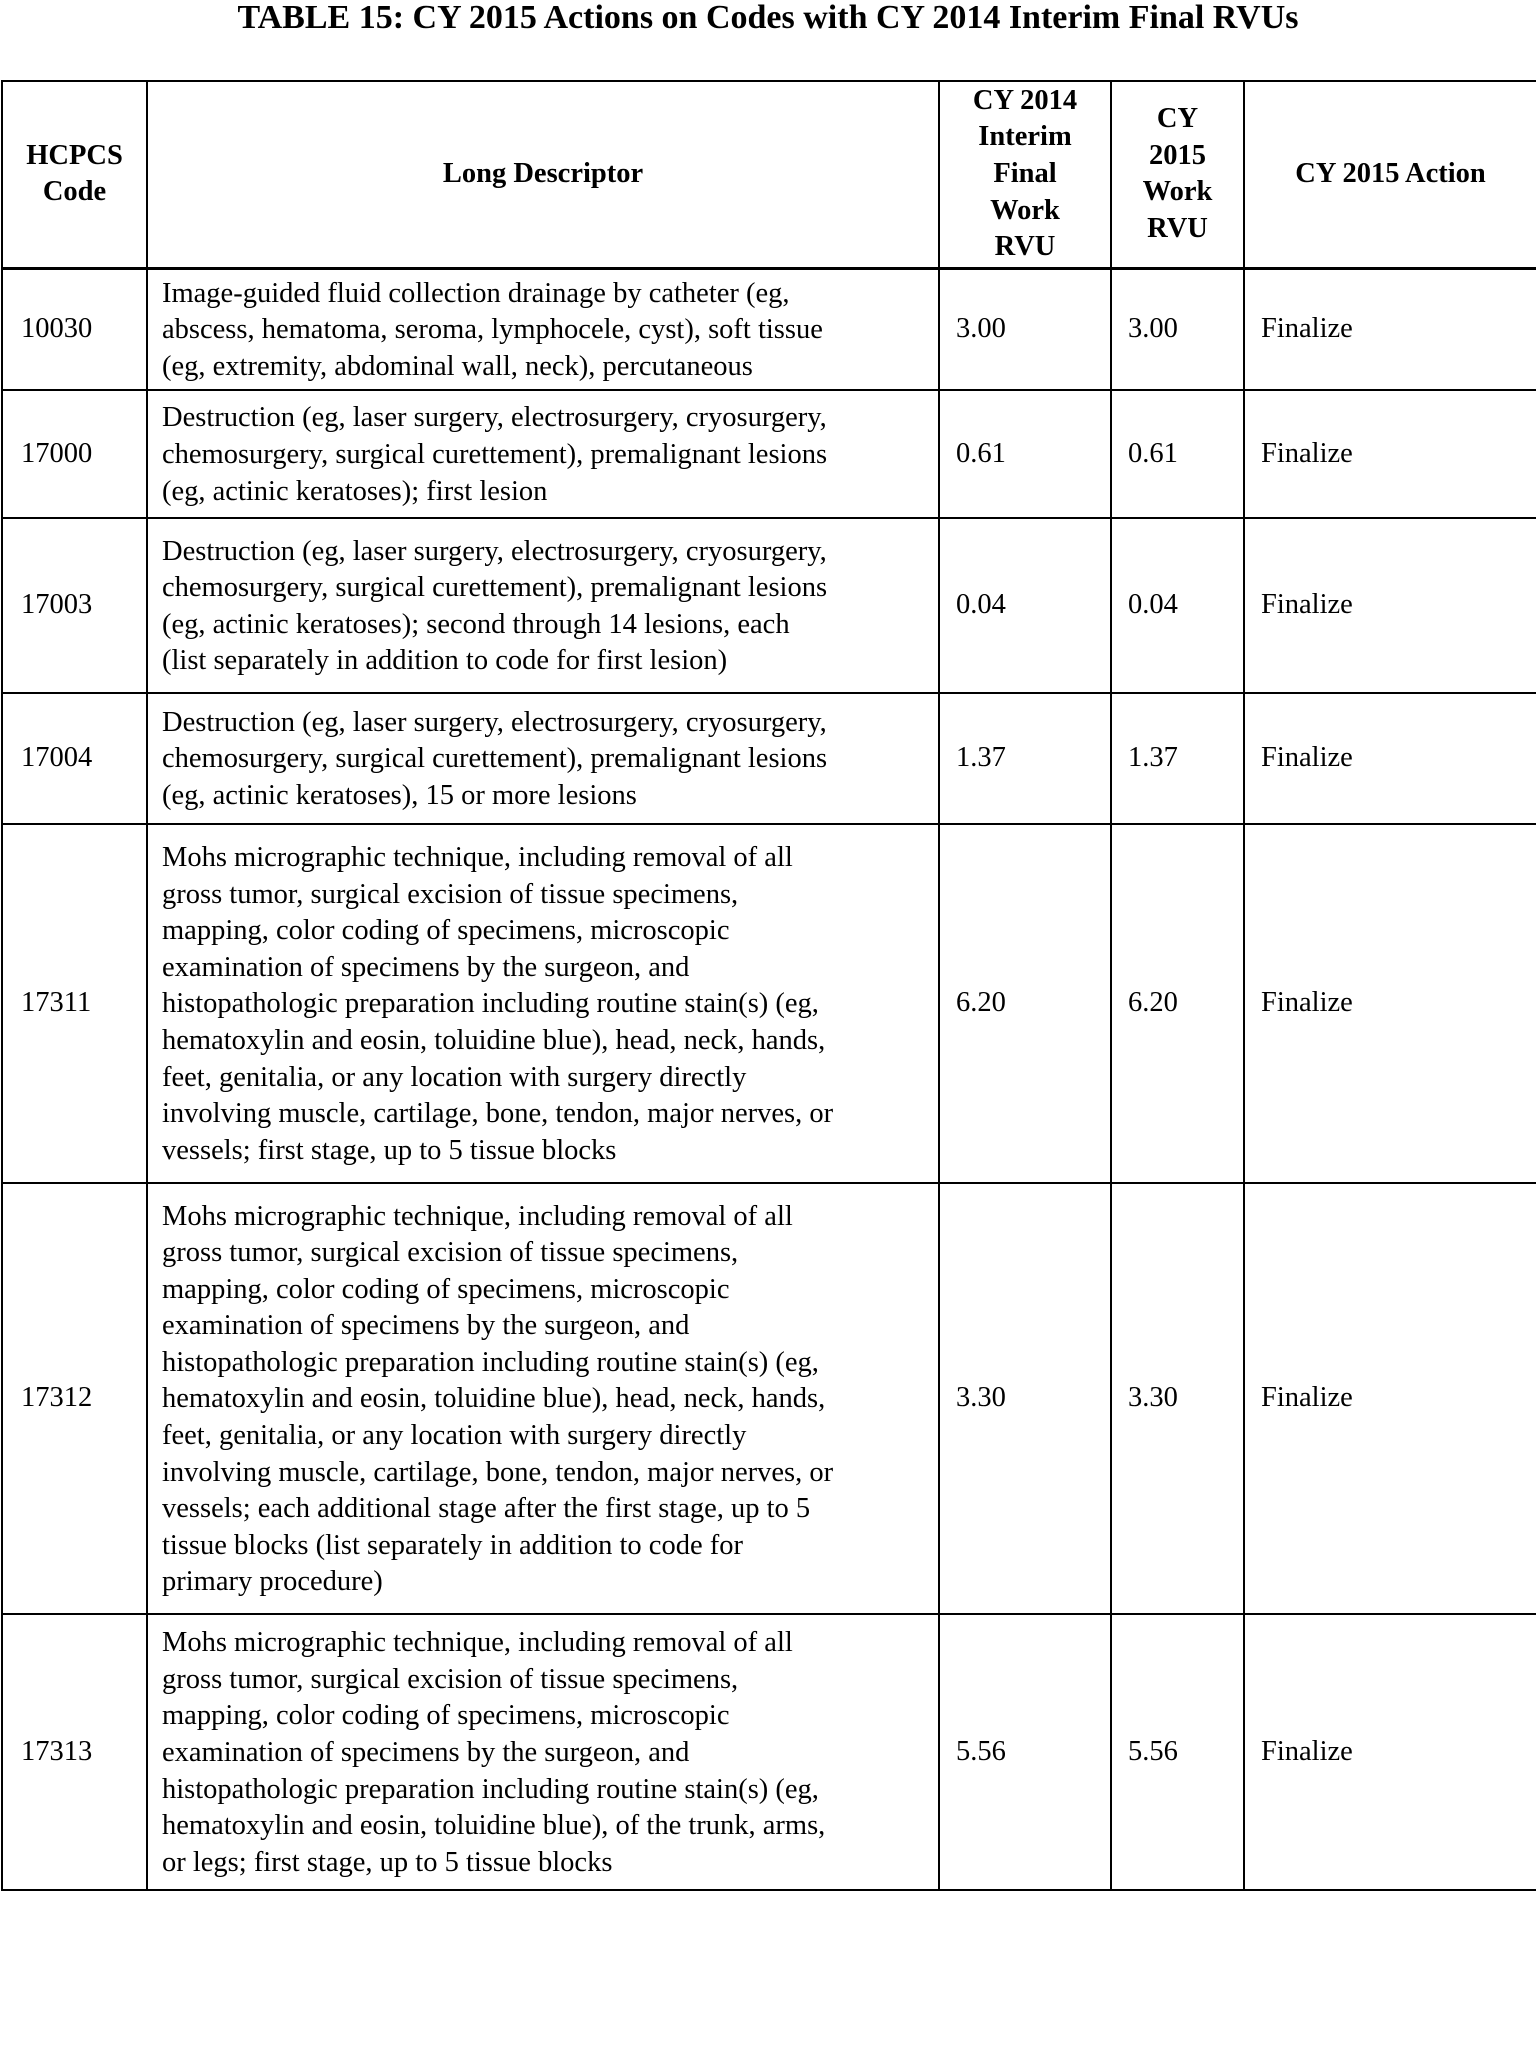 The height and width of the screenshot is (2048, 1536). Describe the element at coordinates (1177, 454) in the screenshot. I see `work-rvu-cell: 0.61` at that location.